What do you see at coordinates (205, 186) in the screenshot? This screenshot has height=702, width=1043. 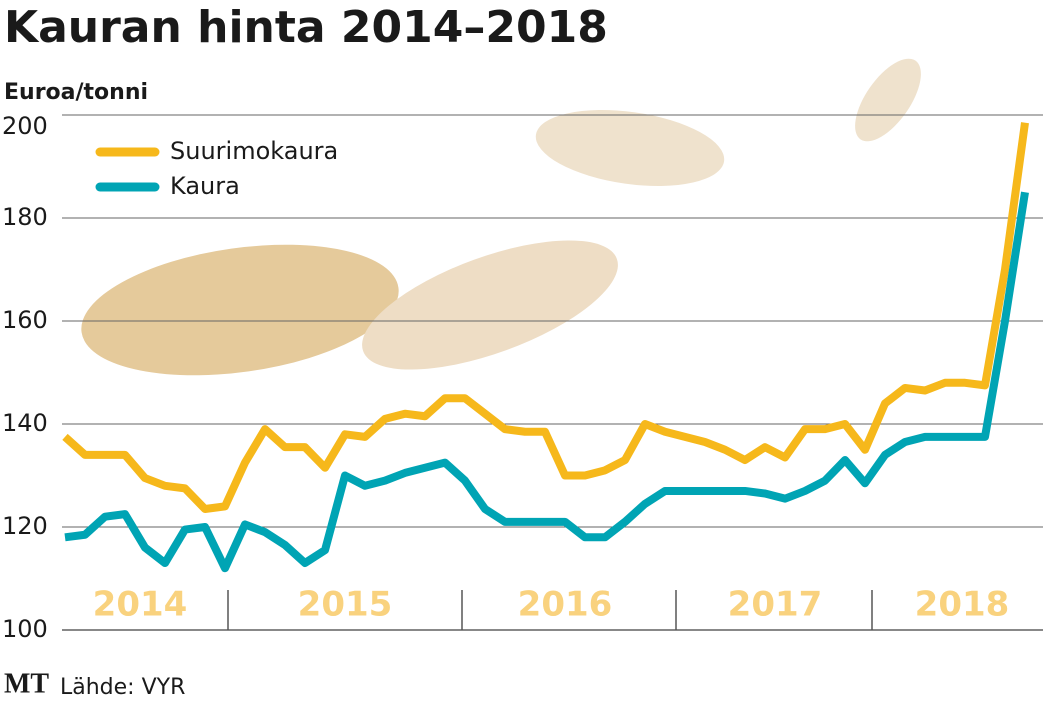 I see `legend-label: Kaura` at bounding box center [205, 186].